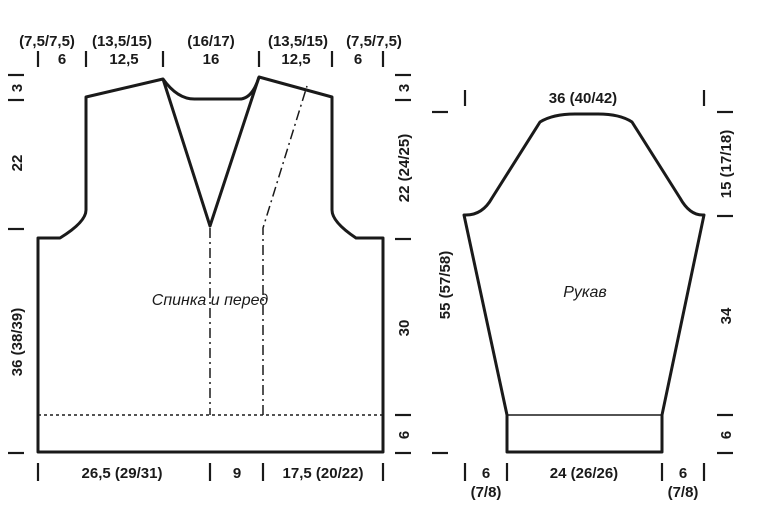 This screenshot has width=758, height=520. I want to click on top-base-1: 6, so click(62, 59).